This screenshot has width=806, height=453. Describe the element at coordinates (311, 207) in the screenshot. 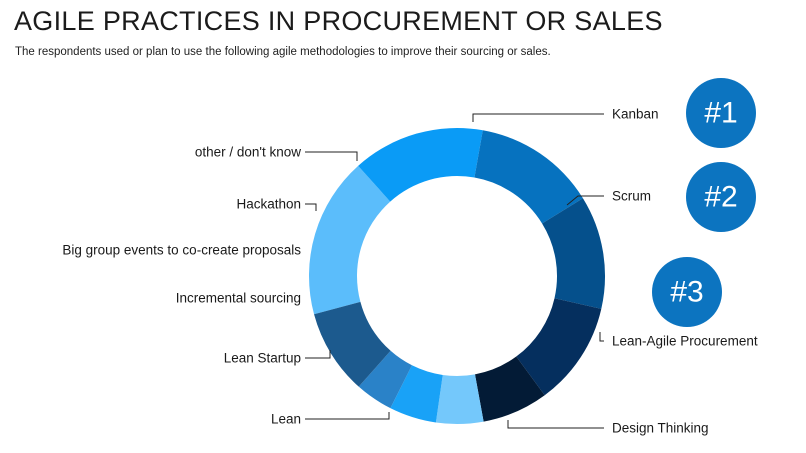

I see `leader-hackathon` at that location.